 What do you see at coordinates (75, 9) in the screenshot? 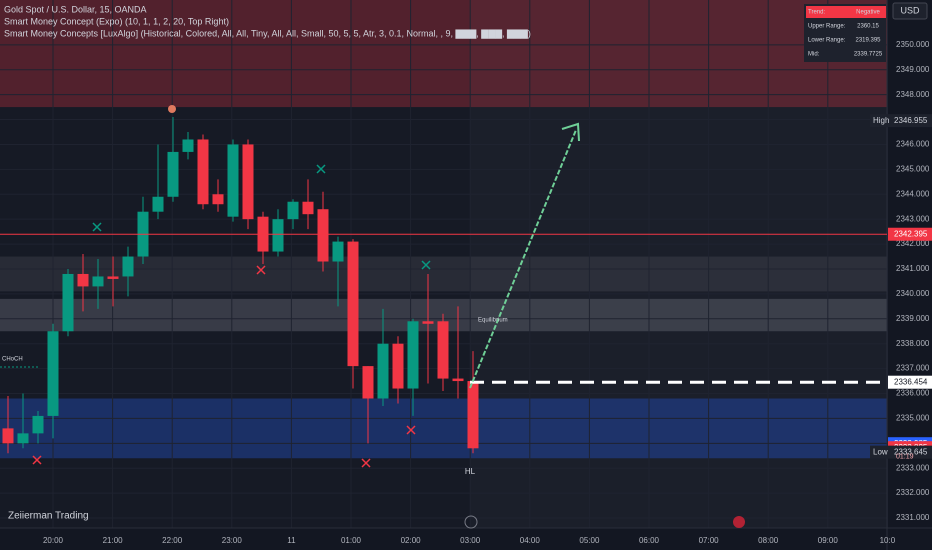
I see `chart-title: Gold Spot / U.S. Dollar, 15, OANDA` at bounding box center [75, 9].